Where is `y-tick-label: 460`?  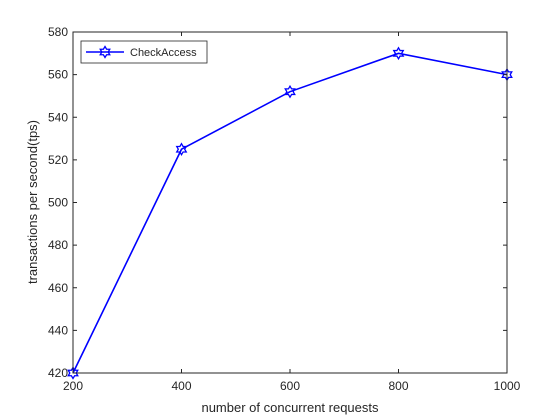 y-tick-label: 460 is located at coordinates (58, 288).